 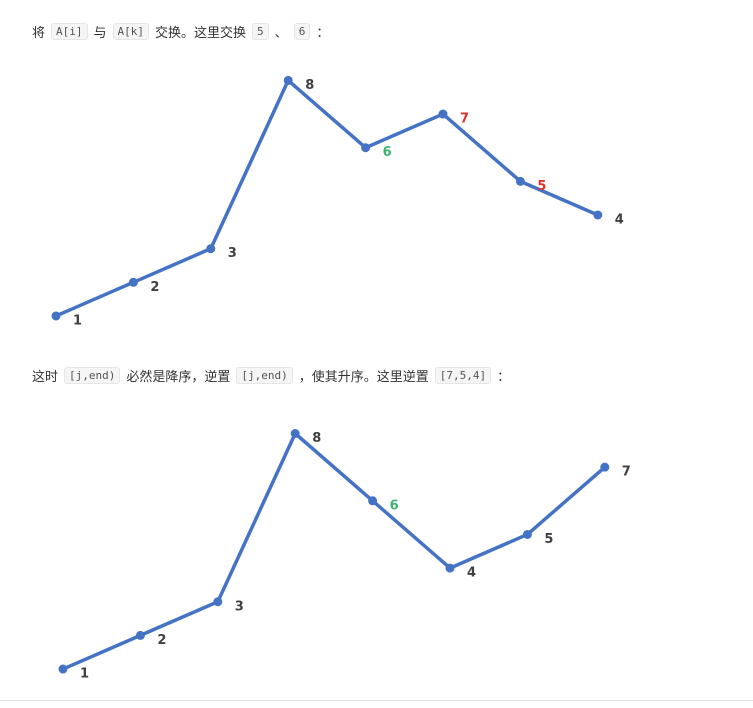 I want to click on inline-code: [7,5,4], so click(x=463, y=375).